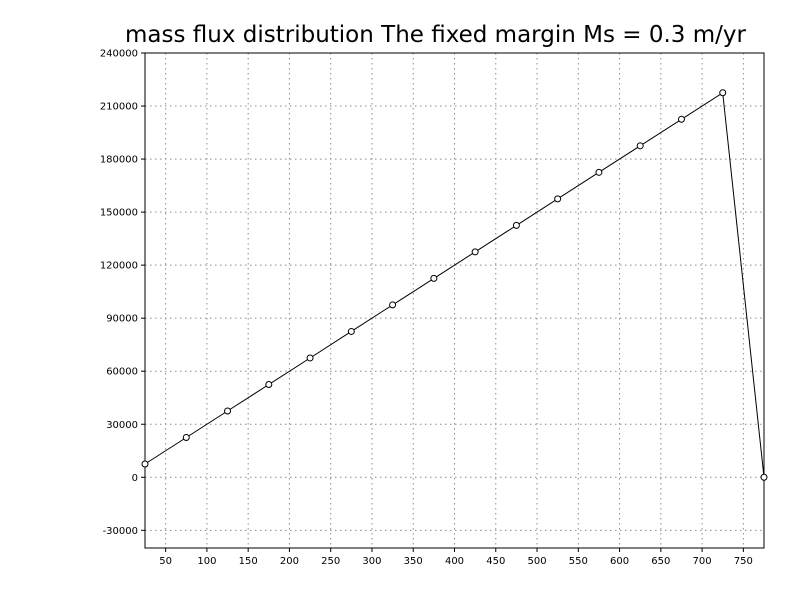 The height and width of the screenshot is (600, 800). I want to click on y-tick-label: 30000, so click(122, 425).